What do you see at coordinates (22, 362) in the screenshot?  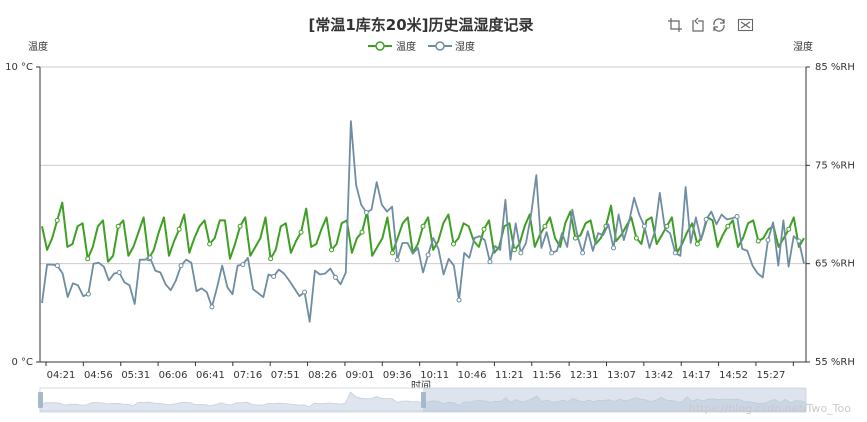 I see `left-axis-tick-label: 0 °C` at bounding box center [22, 362].